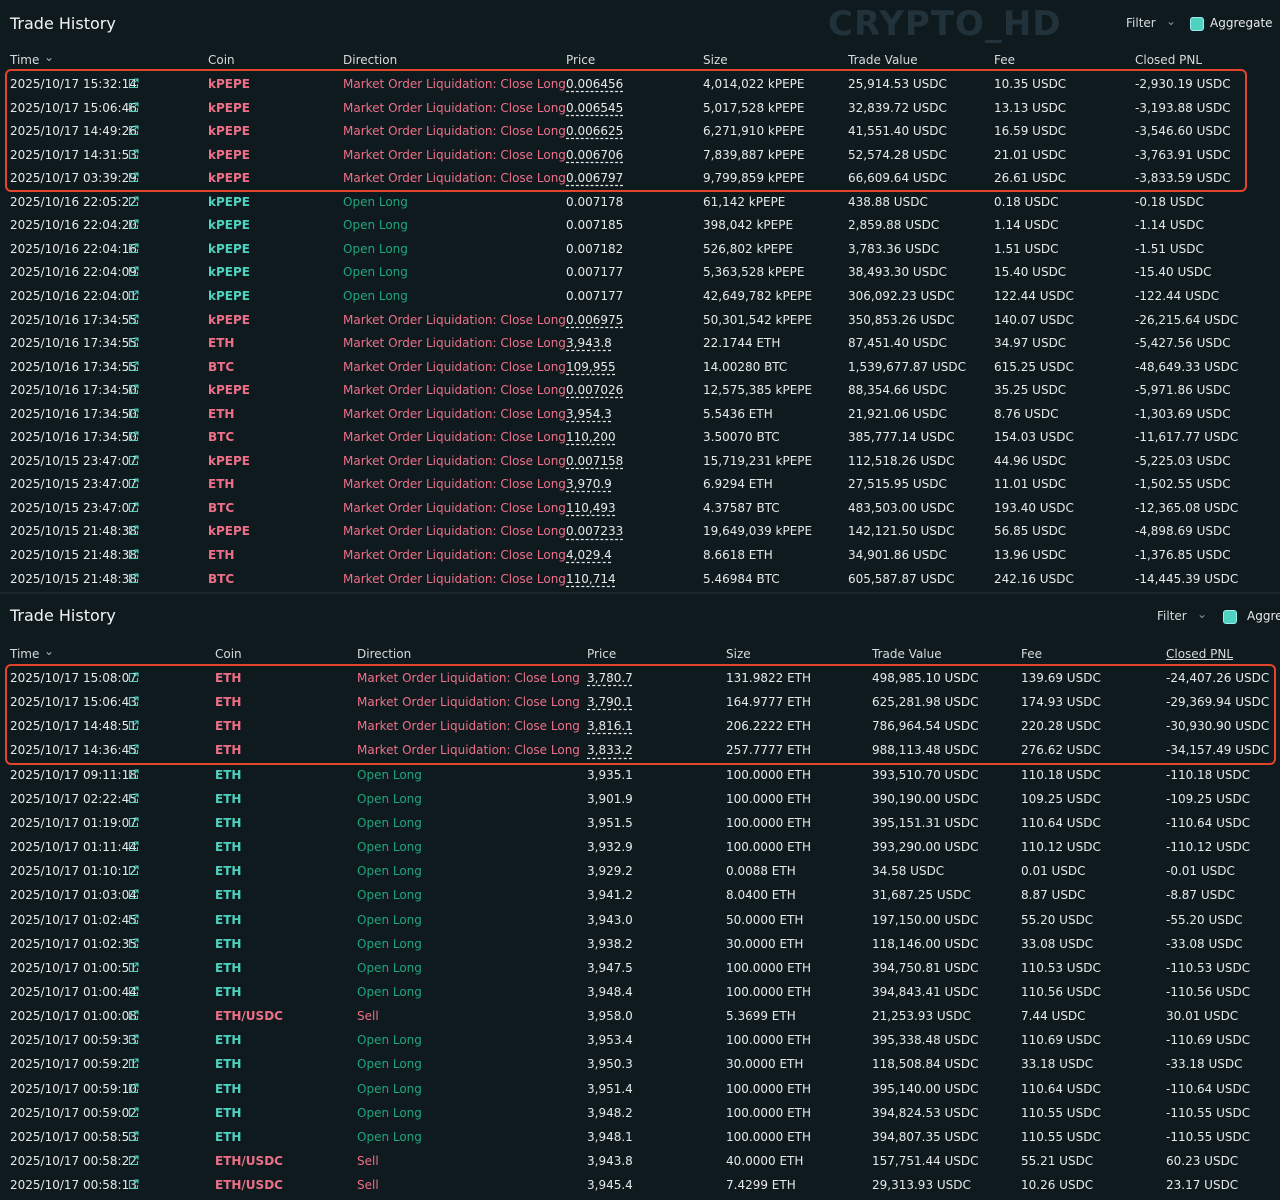  What do you see at coordinates (595, 178) in the screenshot?
I see `price: 0.006797` at bounding box center [595, 178].